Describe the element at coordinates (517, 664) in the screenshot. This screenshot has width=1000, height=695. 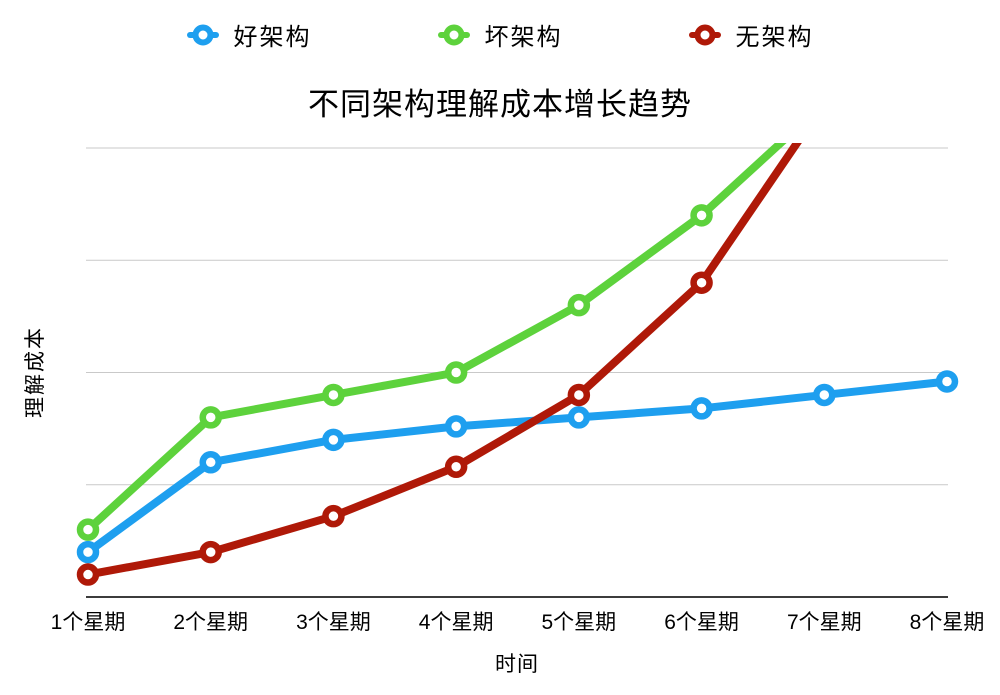
I see `x-axis-title: 时间` at that location.